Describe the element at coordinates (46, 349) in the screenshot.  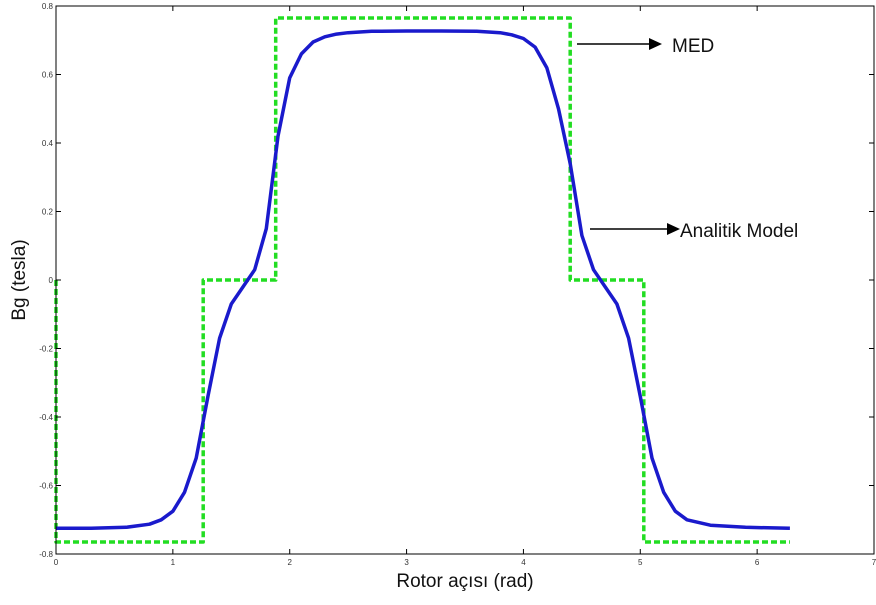
I see `y-tick-label: -0.2` at that location.